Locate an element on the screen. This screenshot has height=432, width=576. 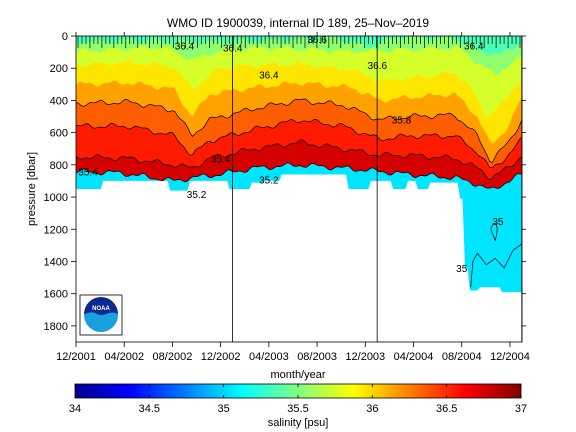
colorbar-ticks: 34 34.5 35 35.5 36 36.5 37 is located at coordinates (298, 399).